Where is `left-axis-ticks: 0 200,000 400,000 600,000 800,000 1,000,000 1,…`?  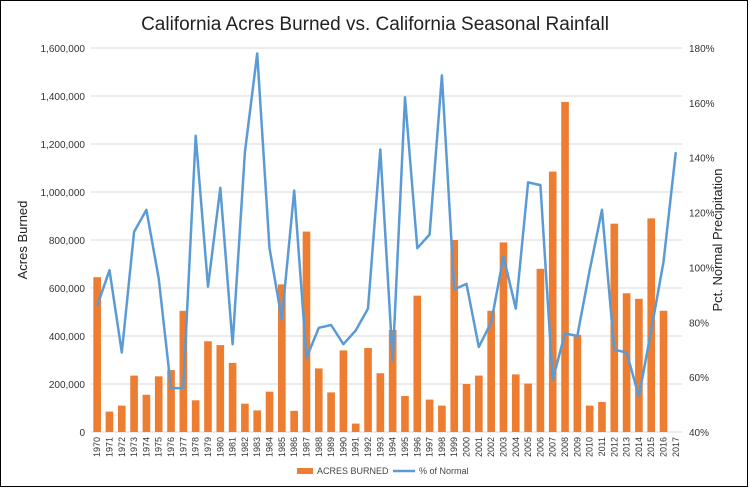 left-axis-ticks: 0 200,000 400,000 600,000 800,000 1,000,000 1,… is located at coordinates (63, 241).